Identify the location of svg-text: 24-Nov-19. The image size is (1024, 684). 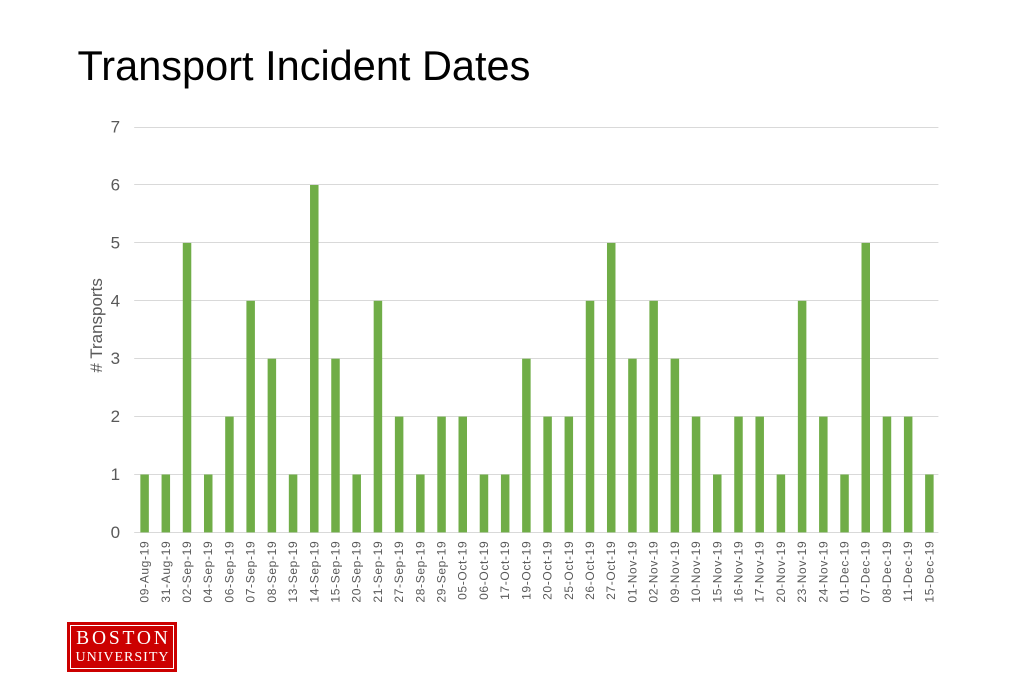
(823, 572).